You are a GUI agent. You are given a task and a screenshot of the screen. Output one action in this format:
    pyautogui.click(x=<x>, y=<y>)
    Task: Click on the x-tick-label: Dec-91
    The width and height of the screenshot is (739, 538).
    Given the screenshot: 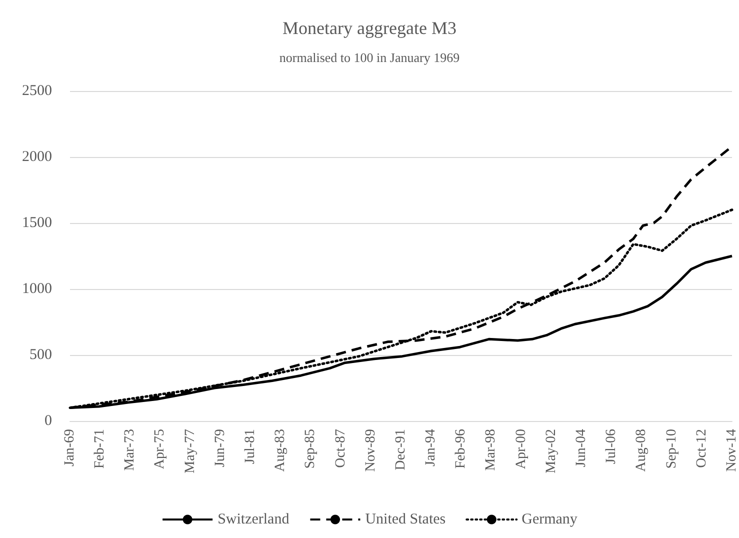 What is the action you would take?
    pyautogui.click(x=400, y=449)
    